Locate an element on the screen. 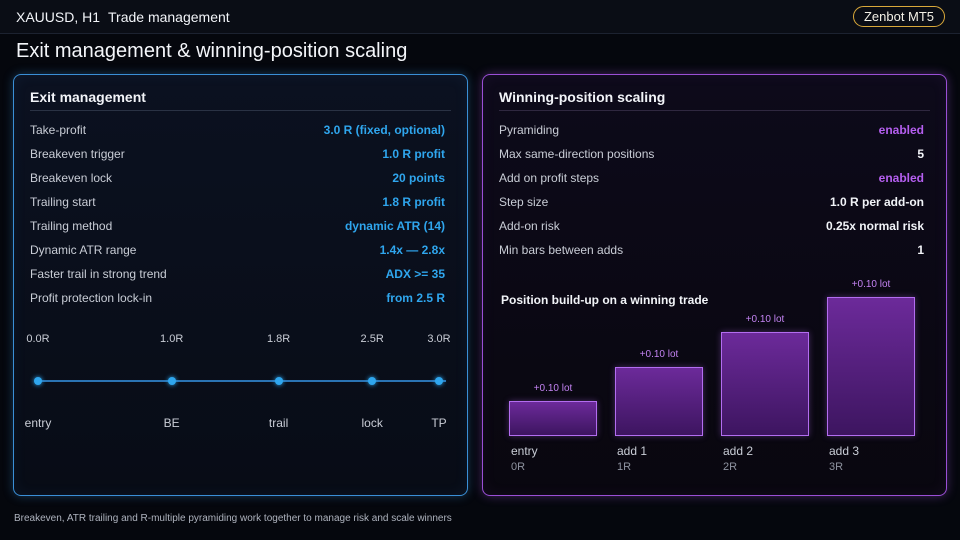 The height and width of the screenshot is (540, 960). exit-row: Trailing method dynamic ATR (14) is located at coordinates (237, 228).